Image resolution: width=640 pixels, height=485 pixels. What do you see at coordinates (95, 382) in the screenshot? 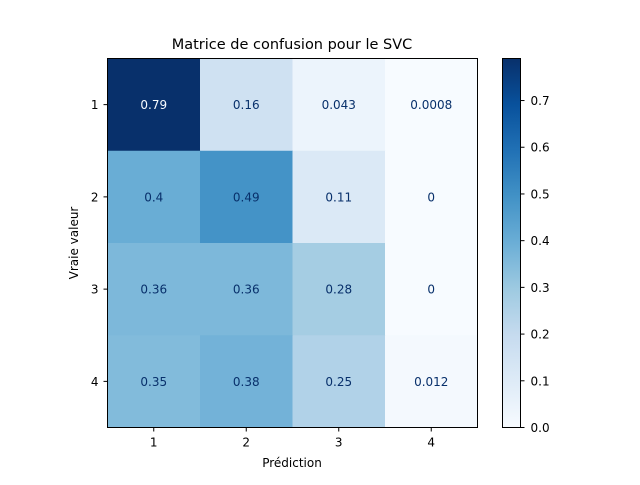
I see `y-tick-label: 4` at bounding box center [95, 382].